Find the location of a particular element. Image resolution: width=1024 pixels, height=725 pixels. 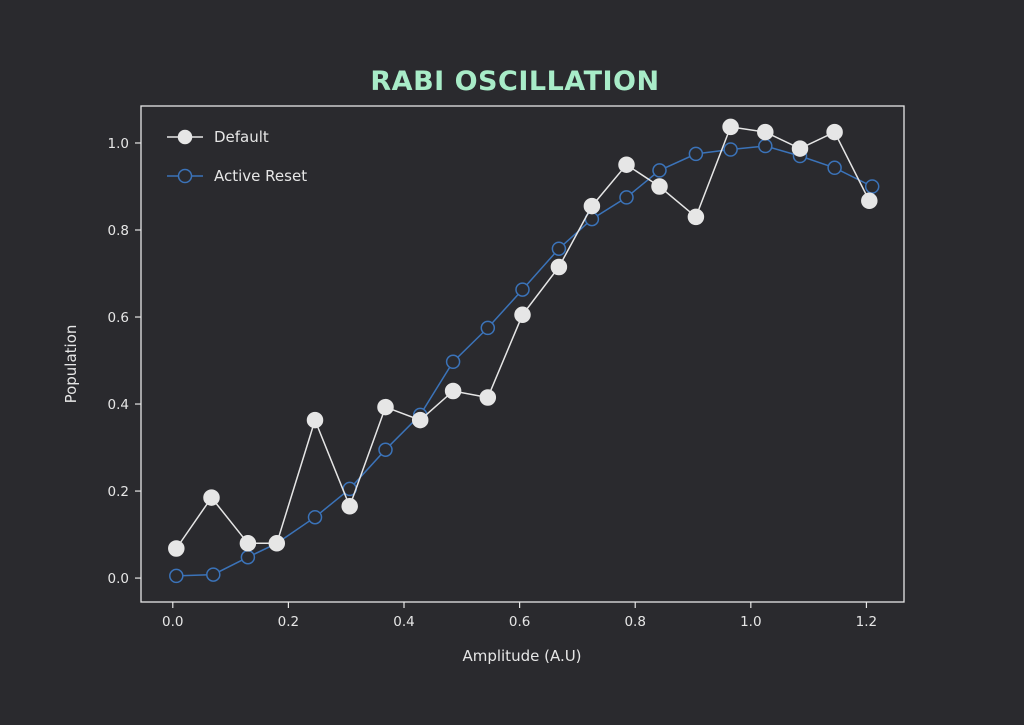

x-axis-ticks: 0.0 0.2 0.4 0.6 0.8 1.0 1.2 is located at coordinates (519, 616).